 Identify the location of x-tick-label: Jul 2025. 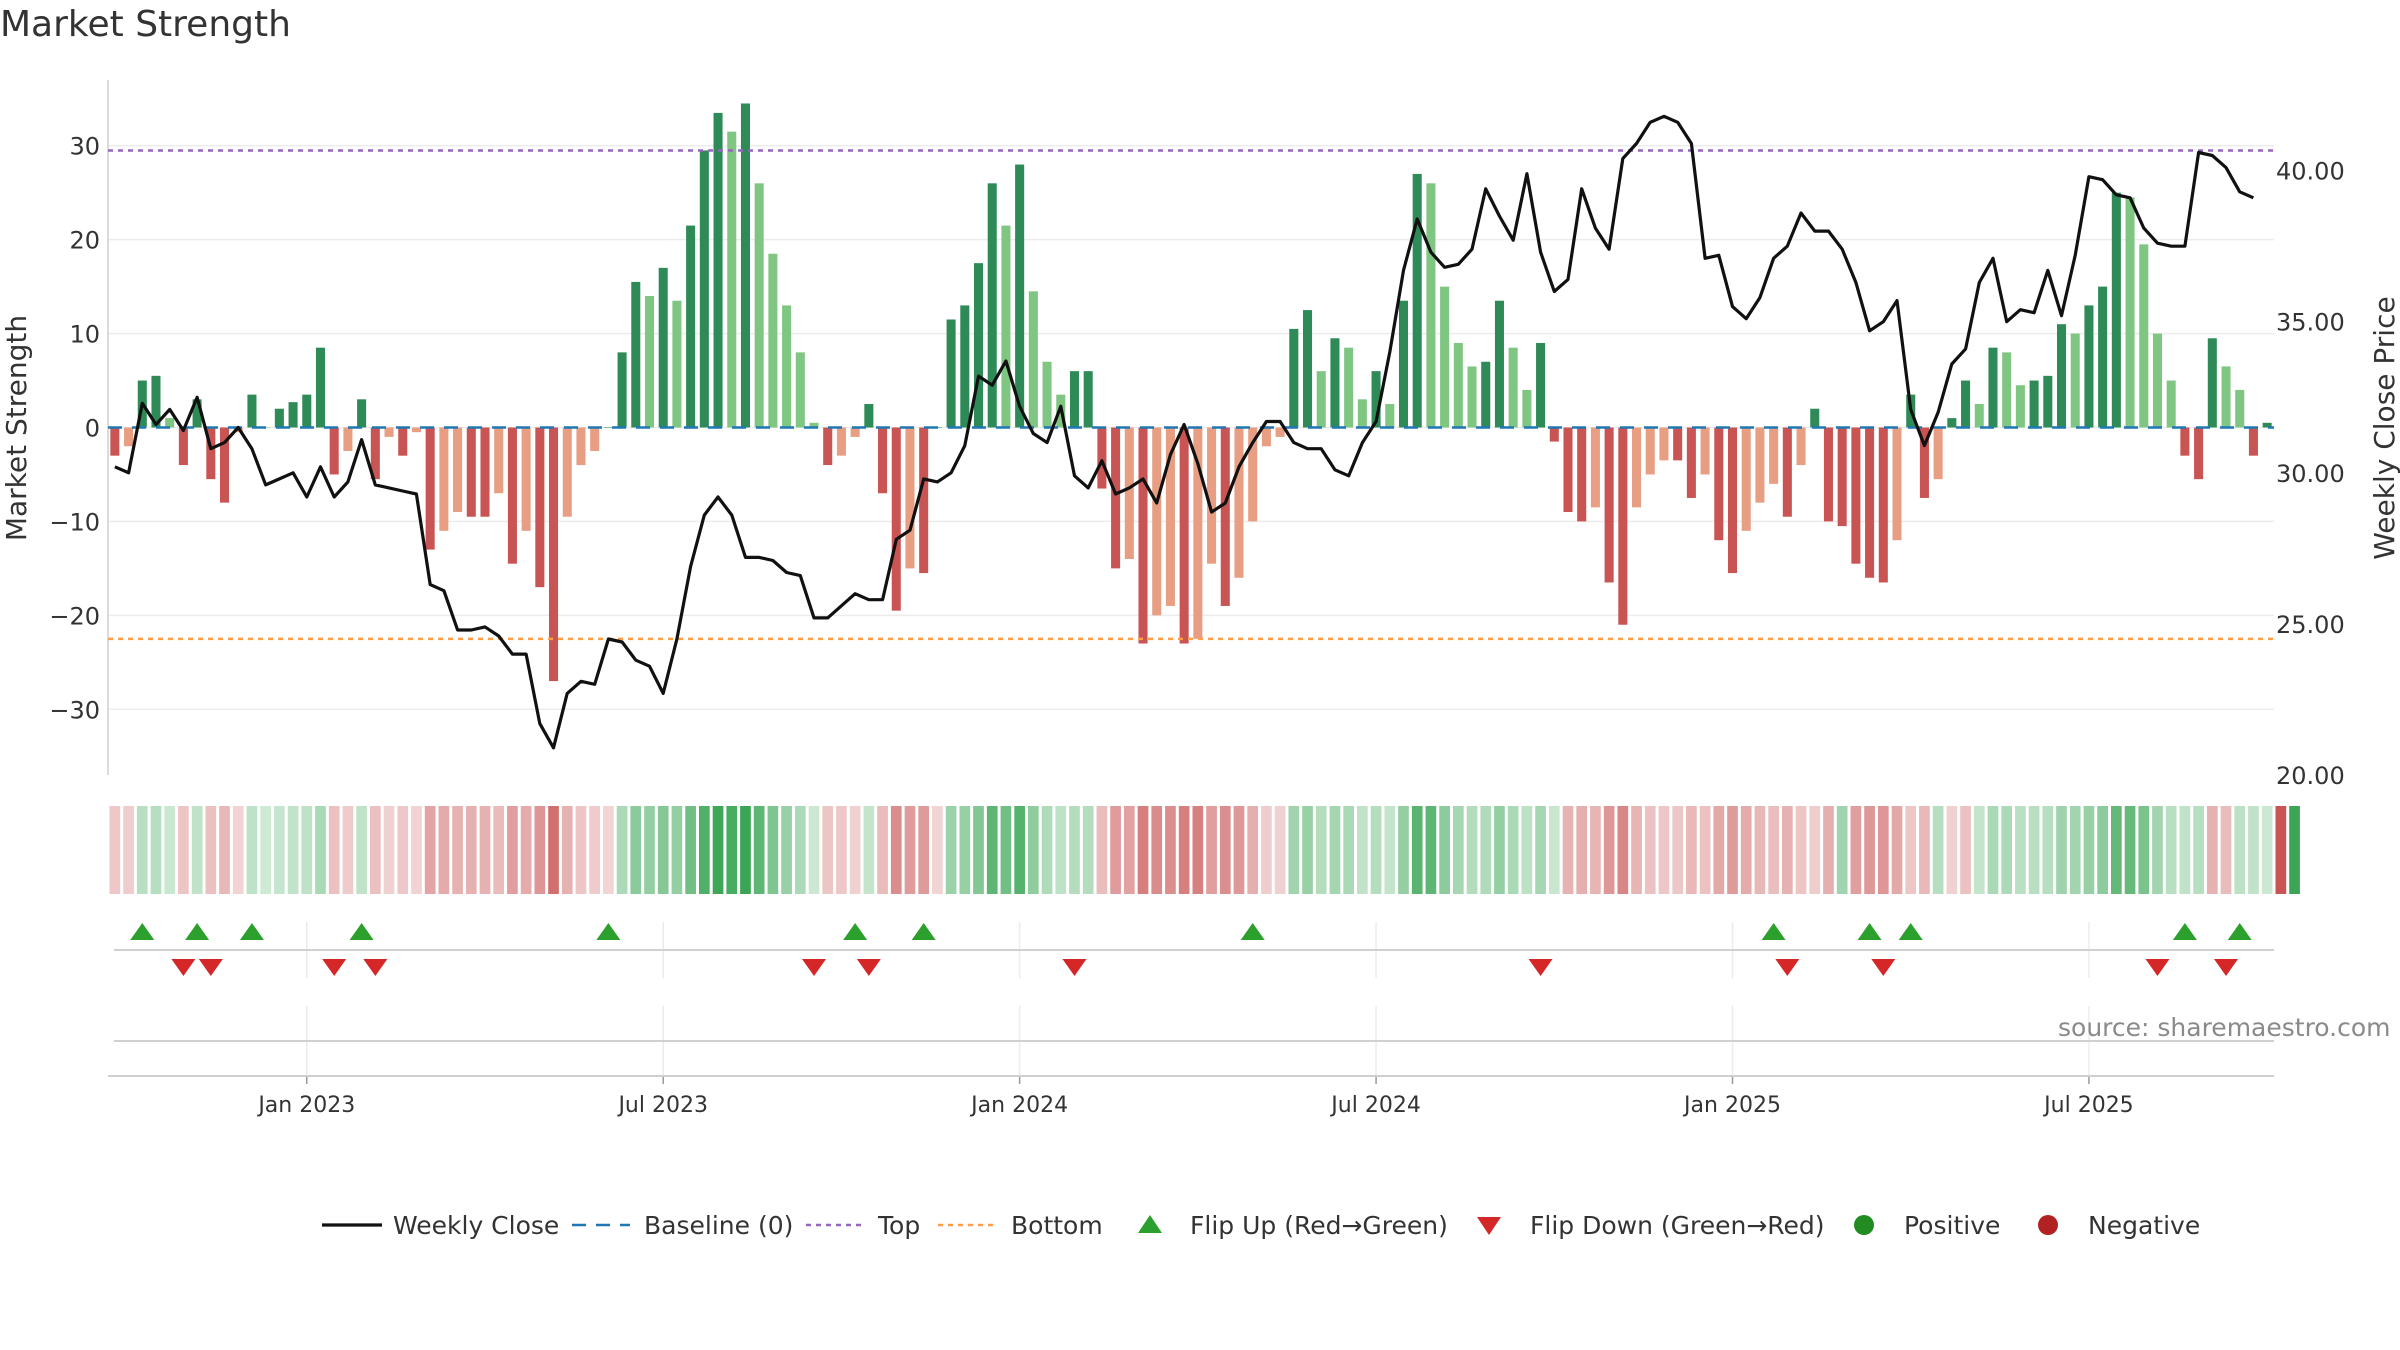
(2088, 1105).